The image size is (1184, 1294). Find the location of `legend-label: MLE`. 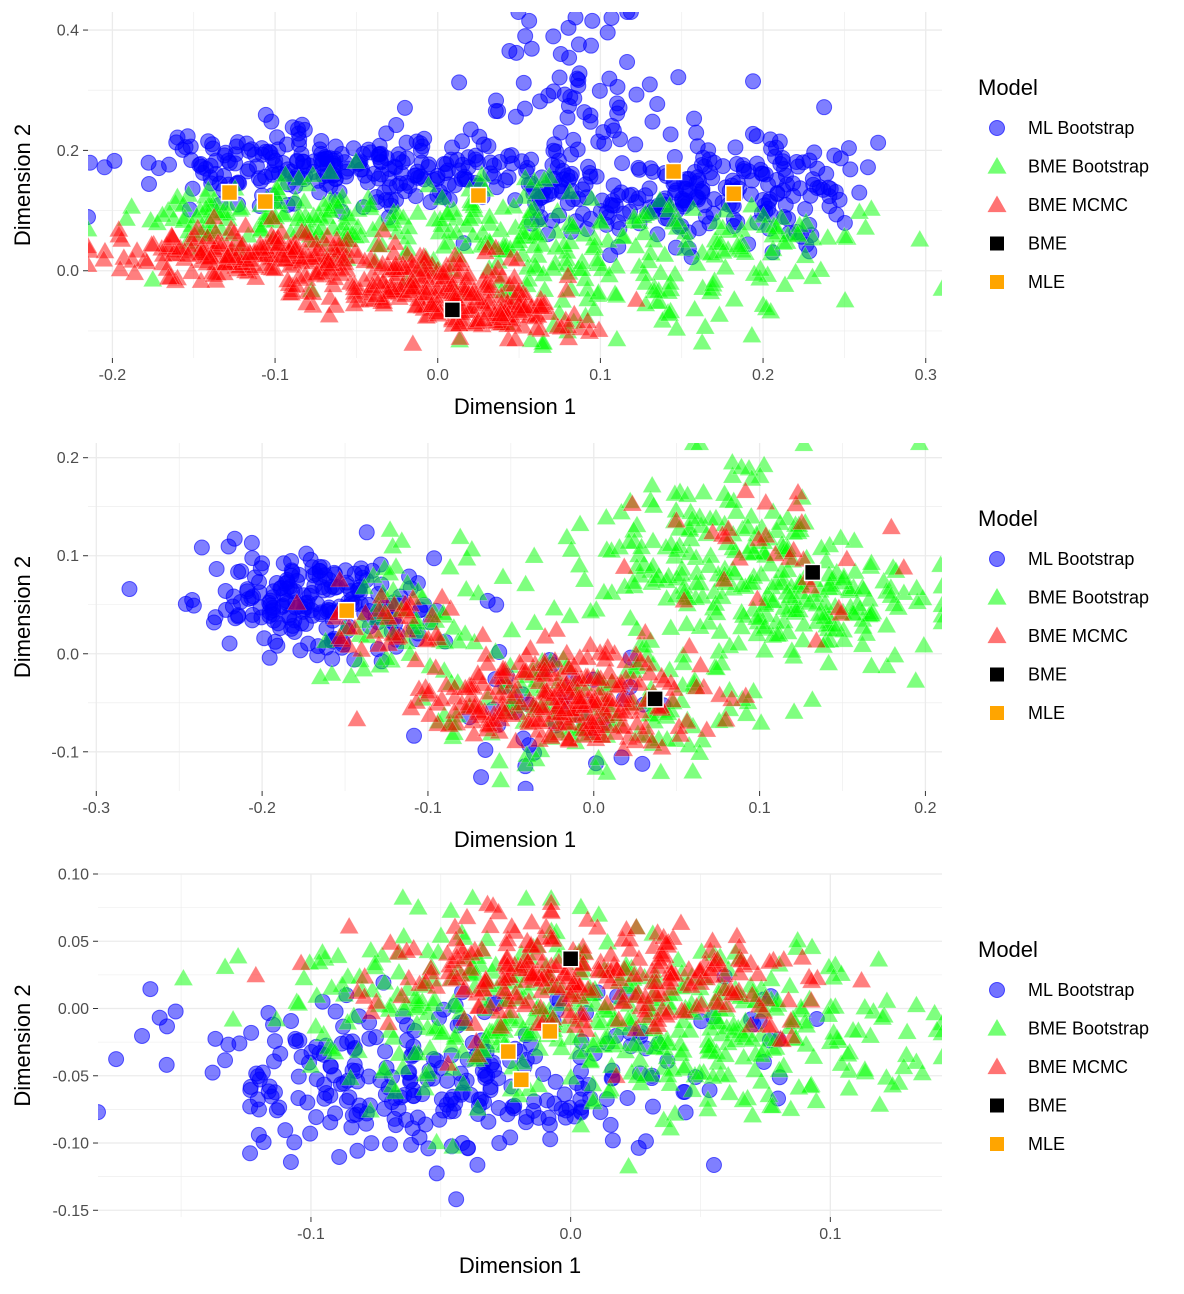

legend-label: MLE is located at coordinates (1046, 1144).